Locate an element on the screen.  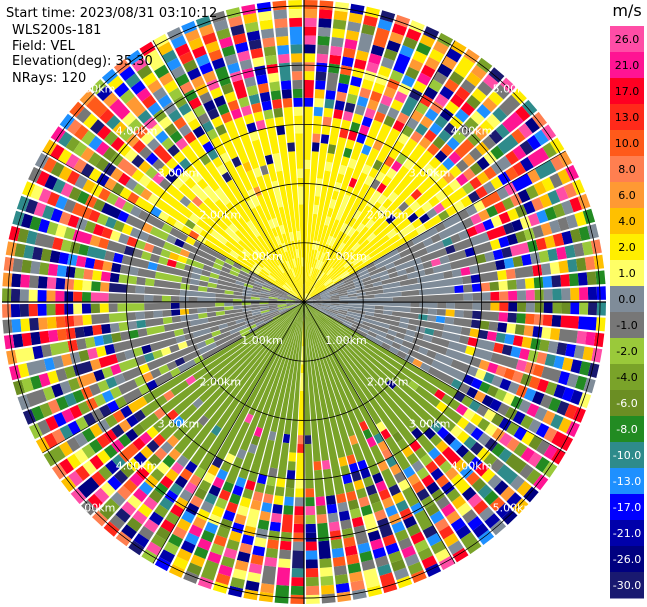
colorbar-tick-label: -13.0 is located at coordinates (627, 481).